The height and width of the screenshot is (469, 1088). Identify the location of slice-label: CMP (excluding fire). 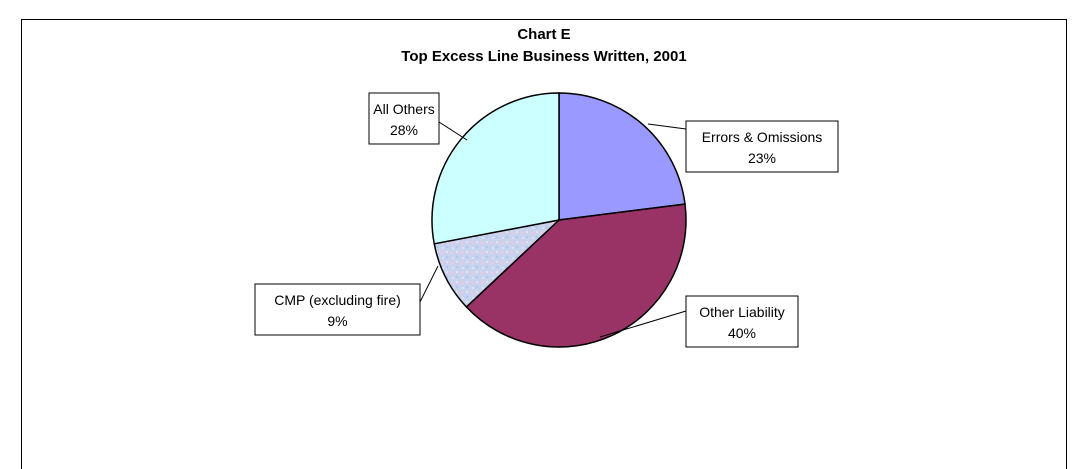
(337, 300).